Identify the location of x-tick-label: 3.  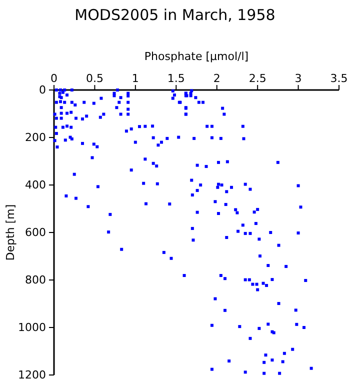
(298, 78).